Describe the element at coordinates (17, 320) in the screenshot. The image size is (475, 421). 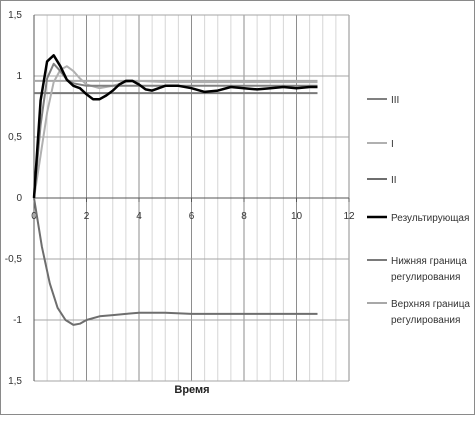
I see `y-tick-label: -1` at that location.